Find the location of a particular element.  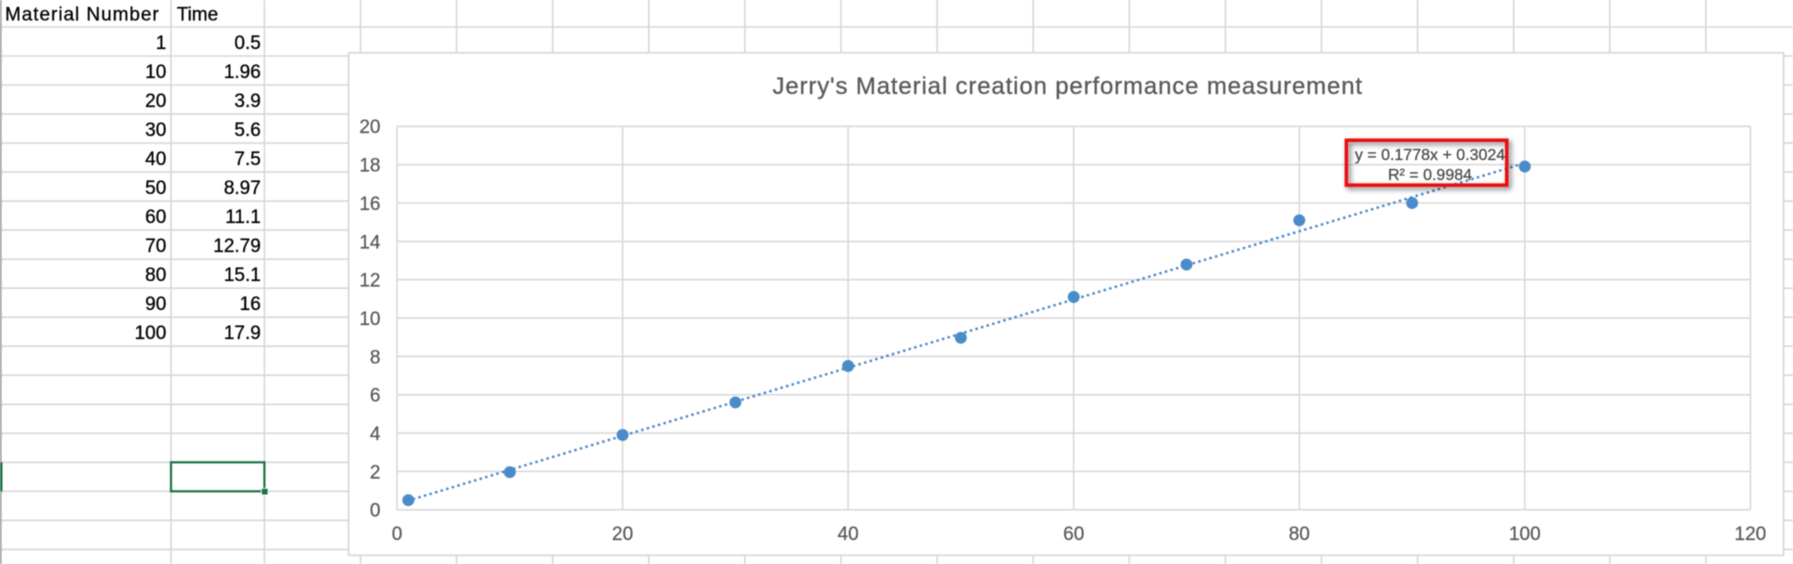

svg-text: 14 is located at coordinates (370, 242).